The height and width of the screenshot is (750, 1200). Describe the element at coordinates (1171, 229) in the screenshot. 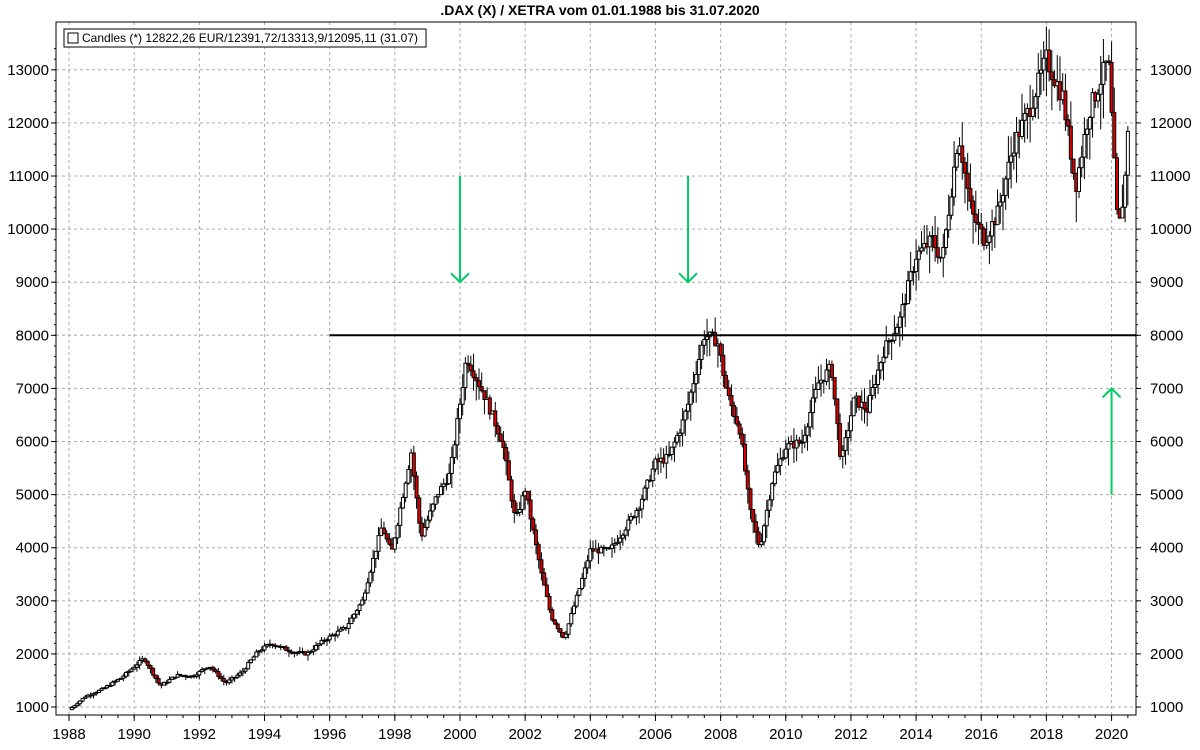

I see `y-tick-label-right: 10000` at that location.